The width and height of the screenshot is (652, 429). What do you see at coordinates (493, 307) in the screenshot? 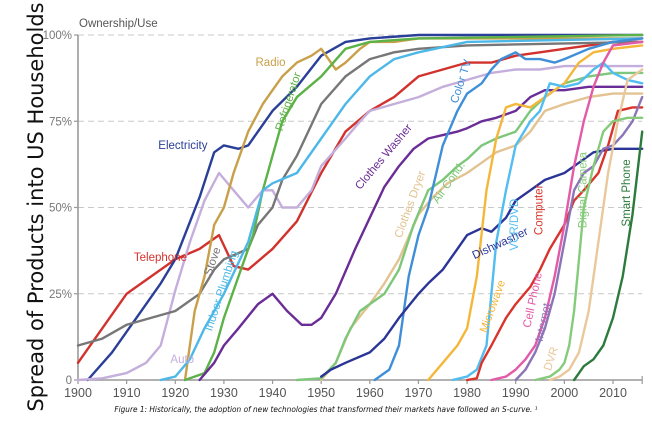
I see `annotation-microwave: Microwave` at bounding box center [493, 307].